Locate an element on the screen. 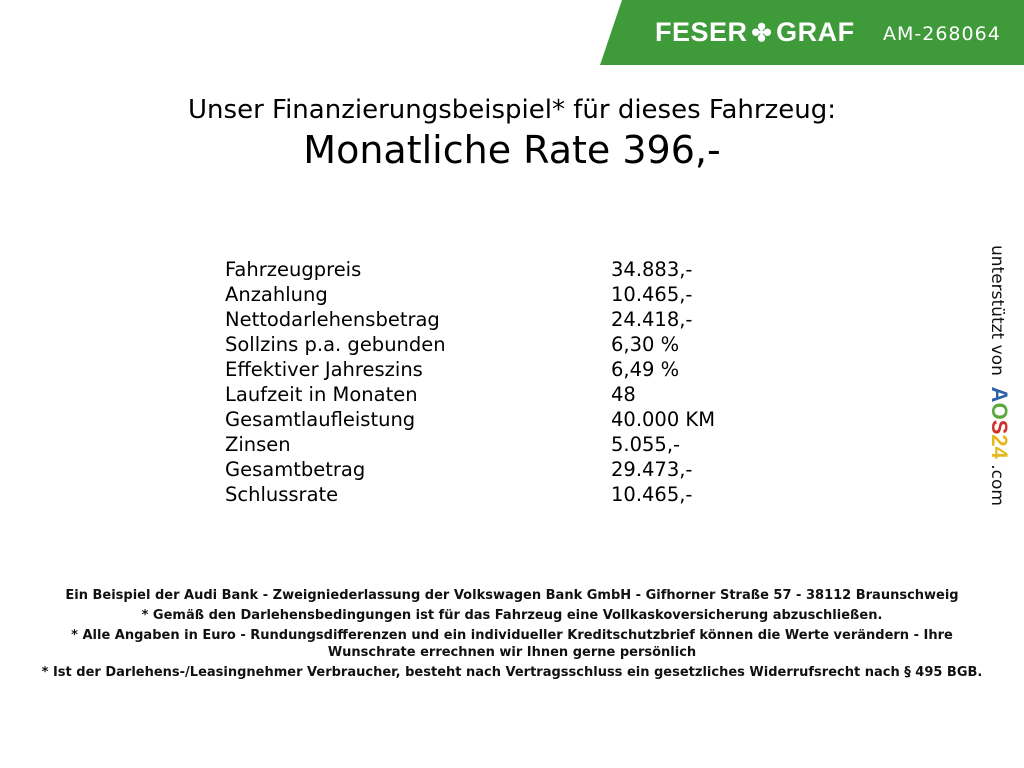 This screenshot has height=768, width=1024. table-row: Fahrzeugpreis 34.883,- is located at coordinates (525, 269).